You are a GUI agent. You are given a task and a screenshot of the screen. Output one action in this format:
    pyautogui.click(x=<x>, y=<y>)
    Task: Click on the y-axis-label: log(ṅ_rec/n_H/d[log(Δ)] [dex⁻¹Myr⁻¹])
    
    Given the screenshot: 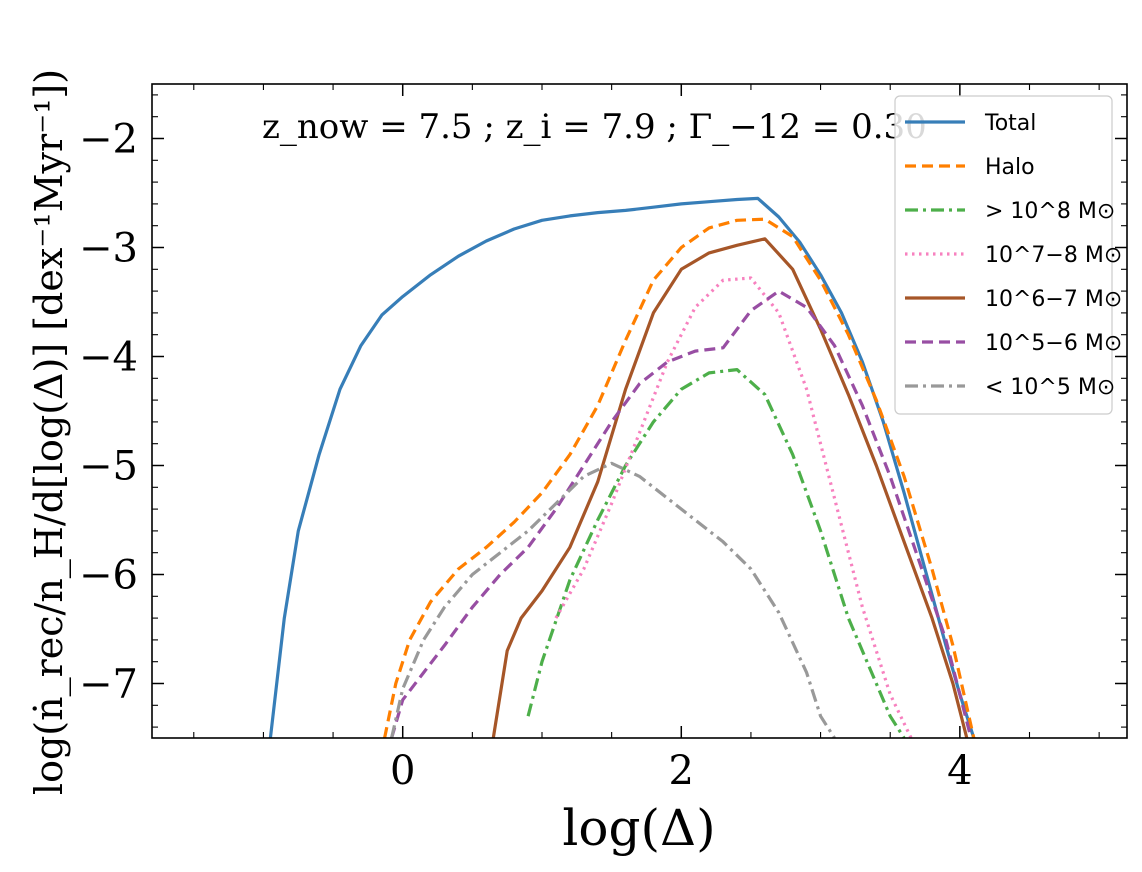 What is the action you would take?
    pyautogui.click(x=49, y=432)
    